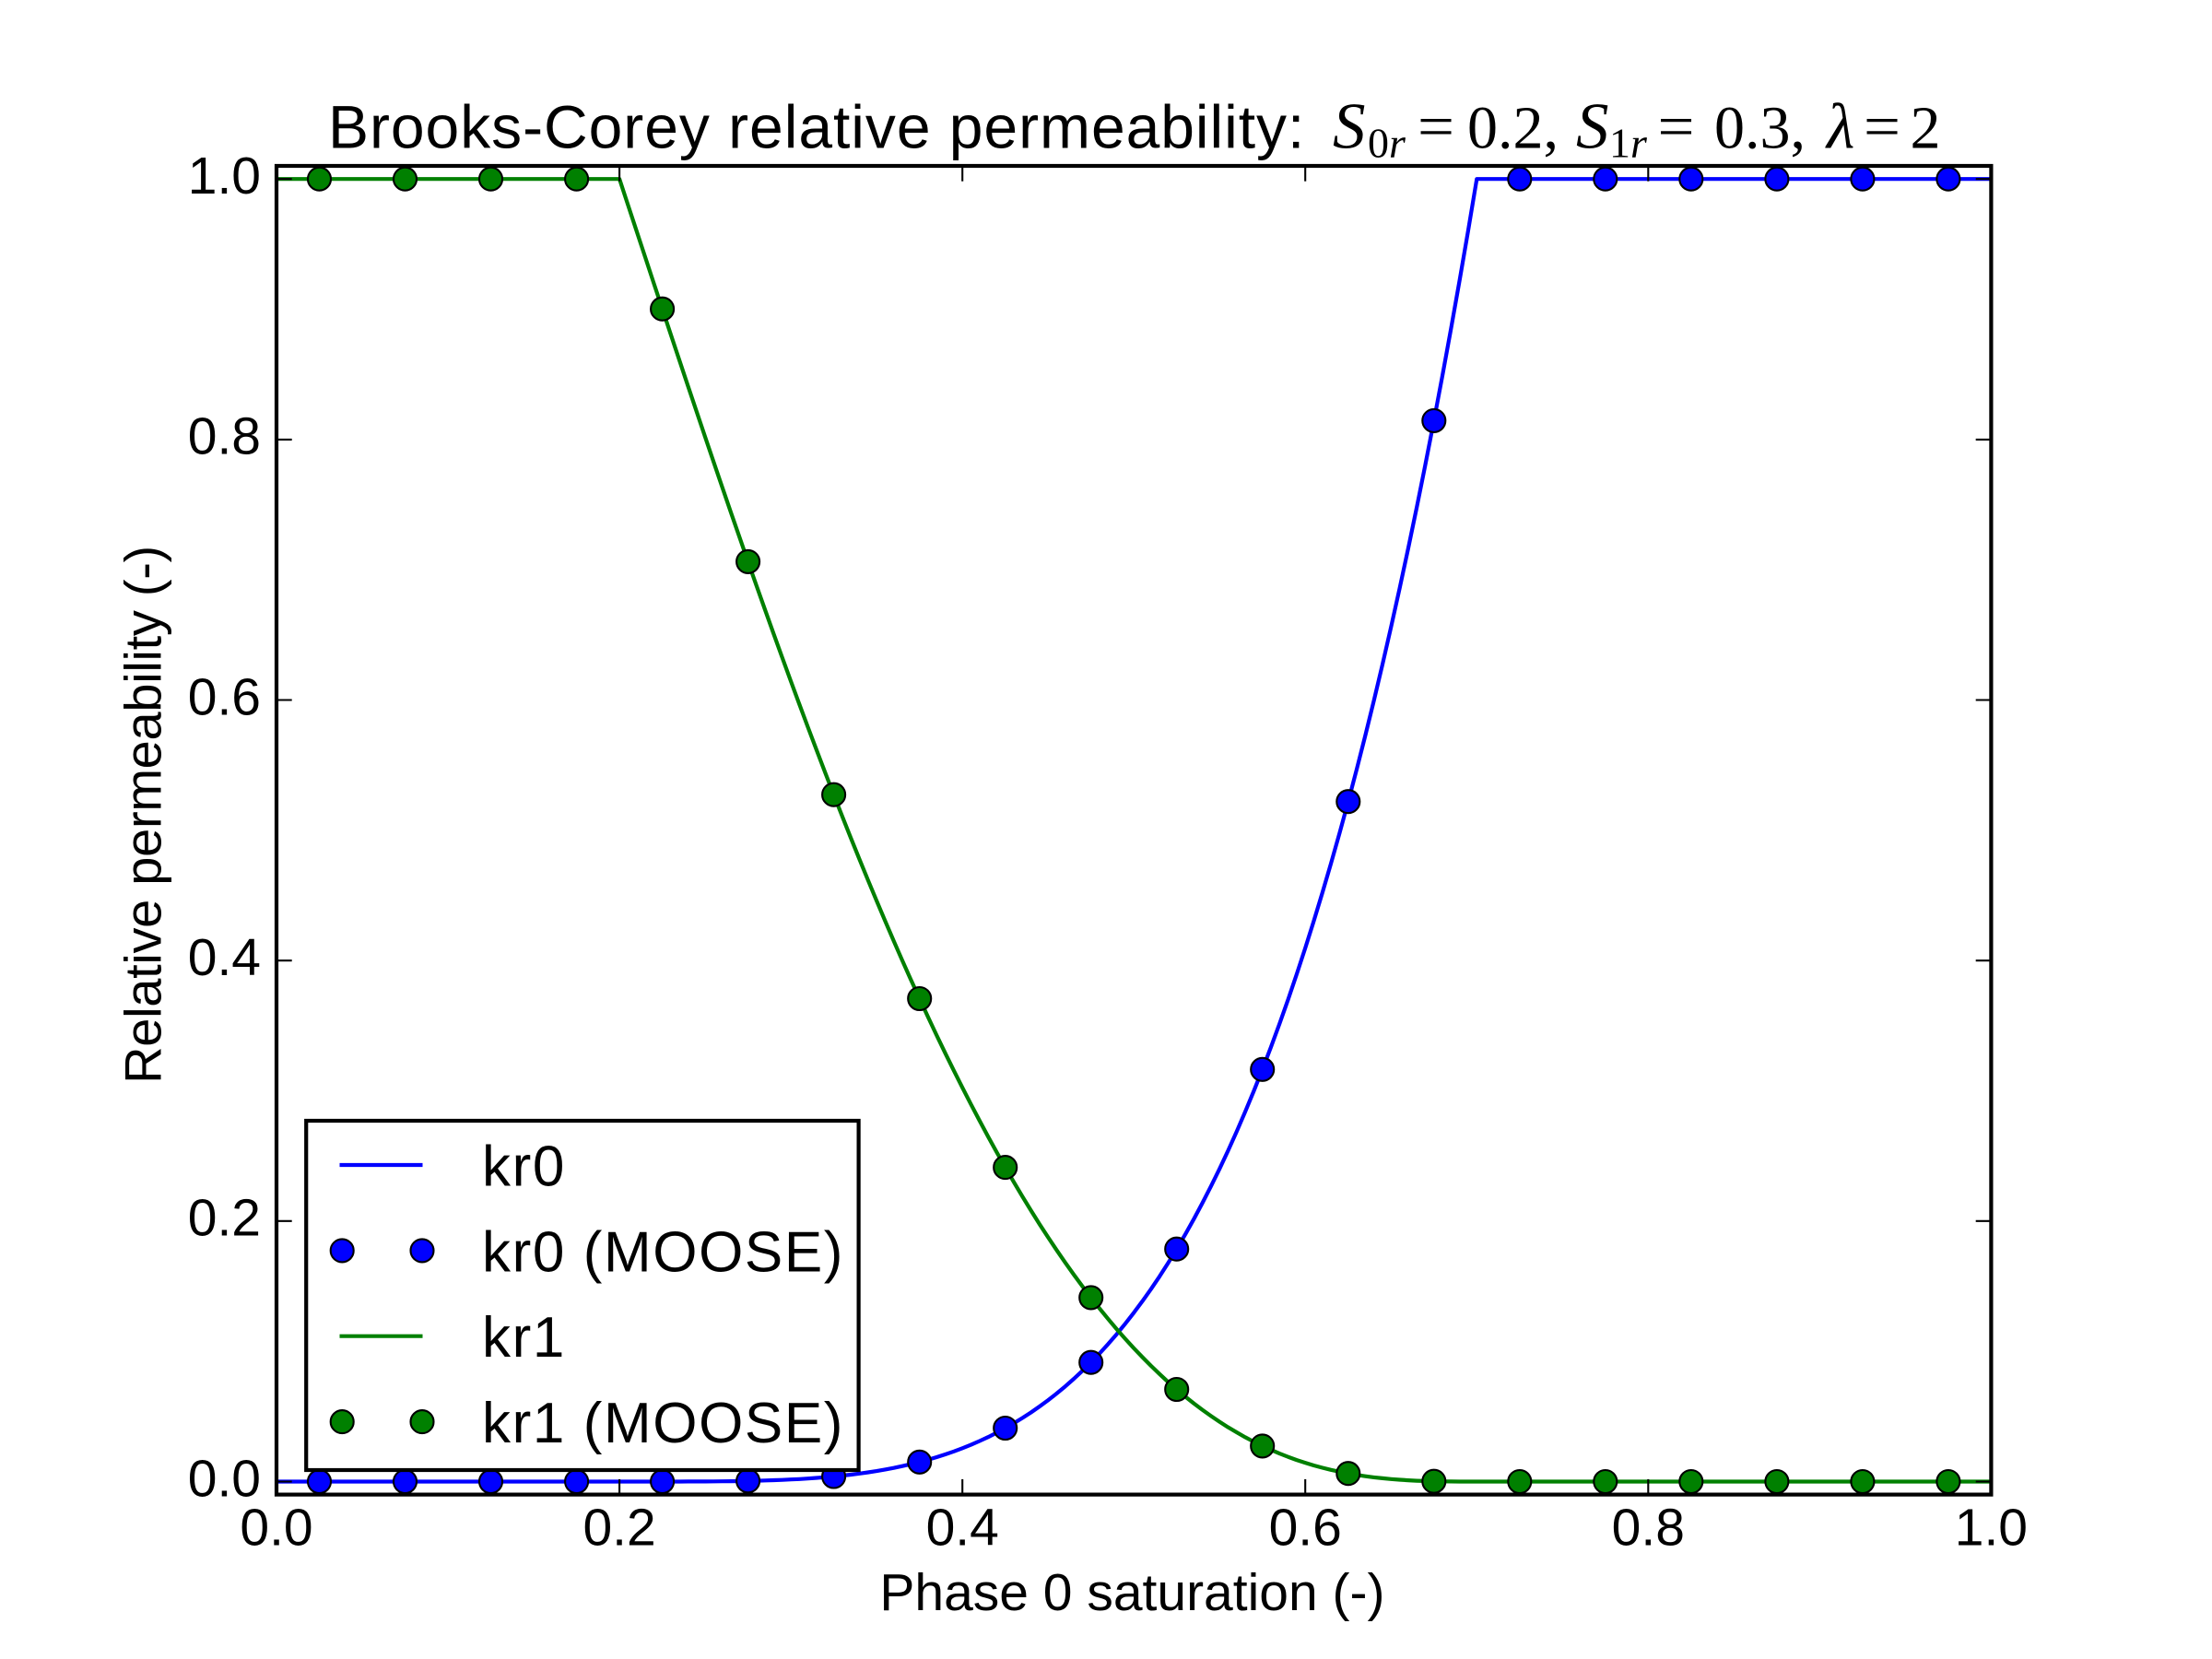 The width and height of the screenshot is (2212, 1659). Describe the element at coordinates (1839, 127) in the screenshot. I see `svg-text: λ` at that location.